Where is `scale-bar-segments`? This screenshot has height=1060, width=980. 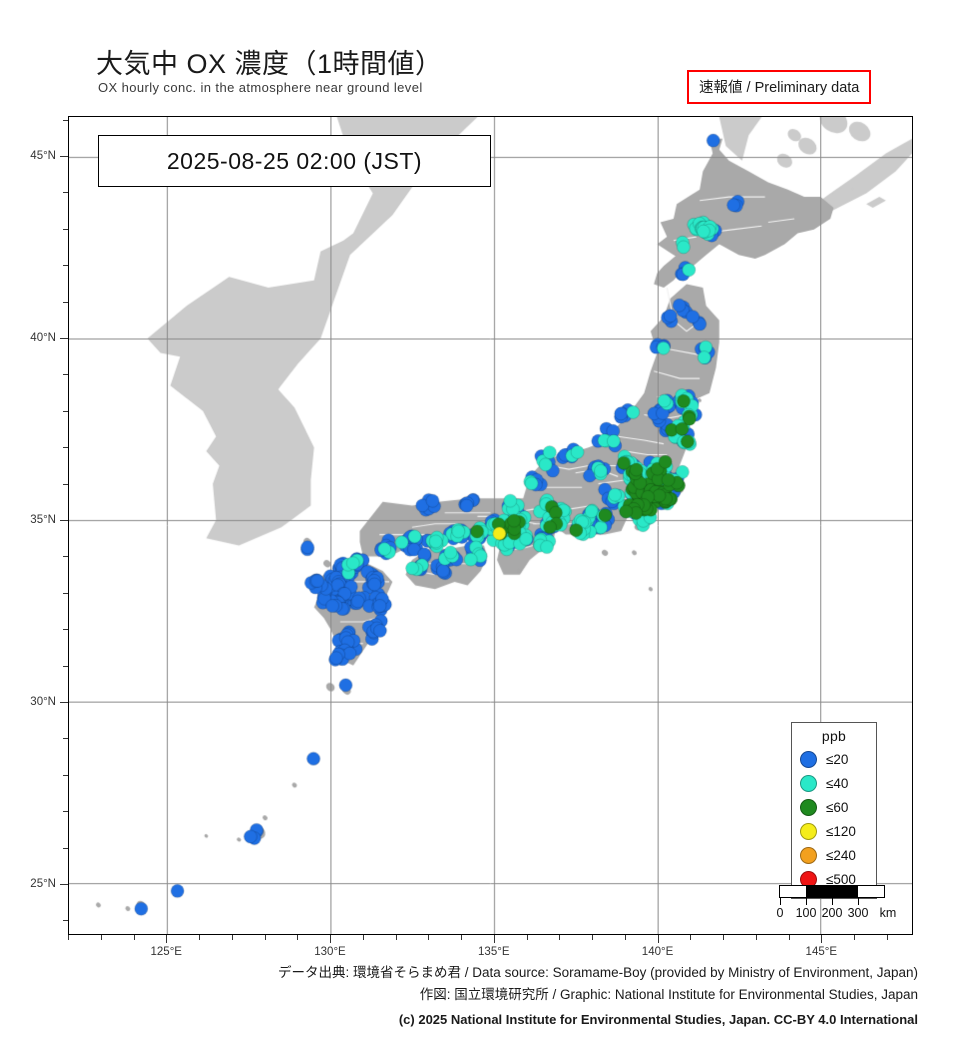
scale-bar-segments is located at coordinates (832, 891).